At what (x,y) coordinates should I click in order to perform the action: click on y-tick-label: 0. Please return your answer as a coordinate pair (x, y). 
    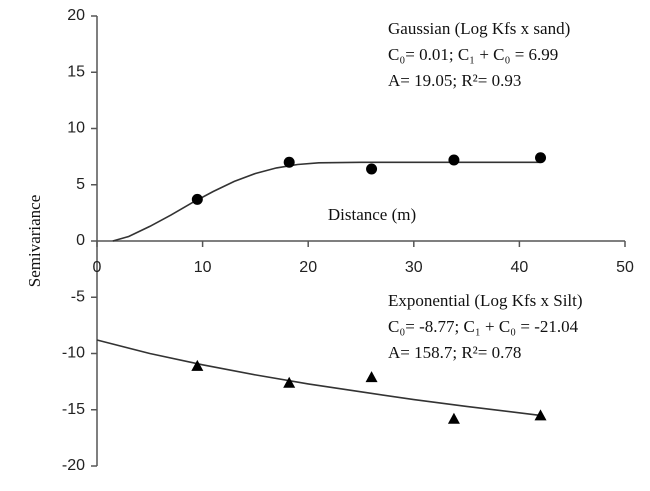
    Looking at the image, I should click on (80, 240).